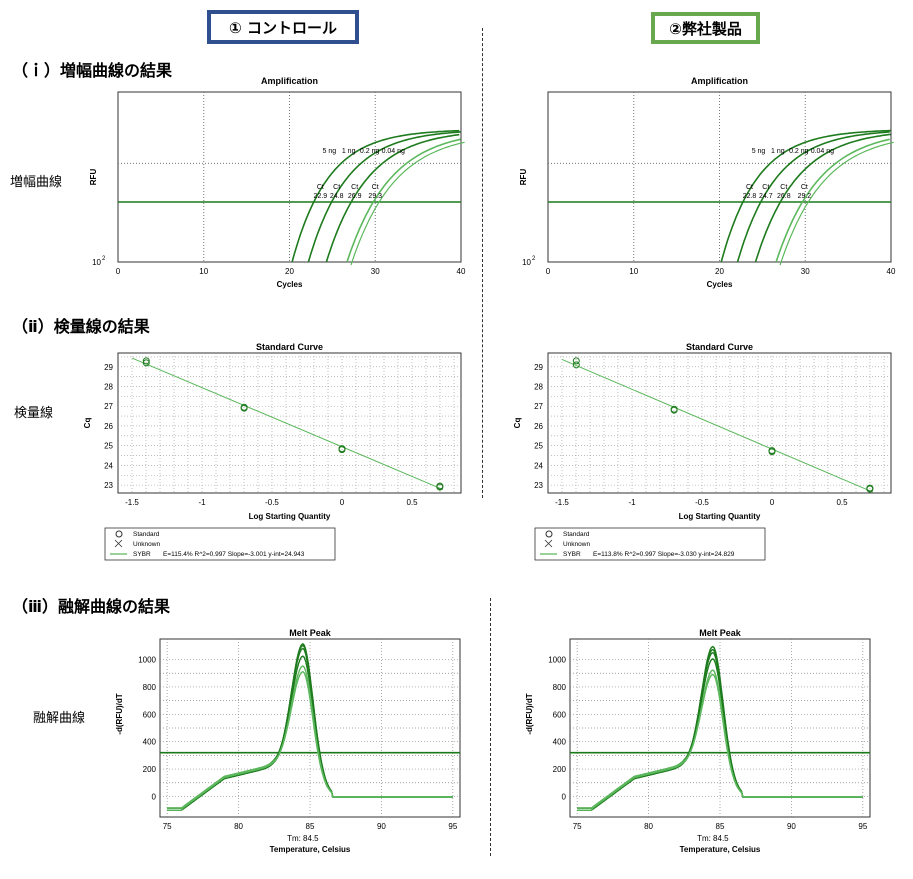 The width and height of the screenshot is (913, 879). I want to click on y-tick-label: 800, so click(560, 687).